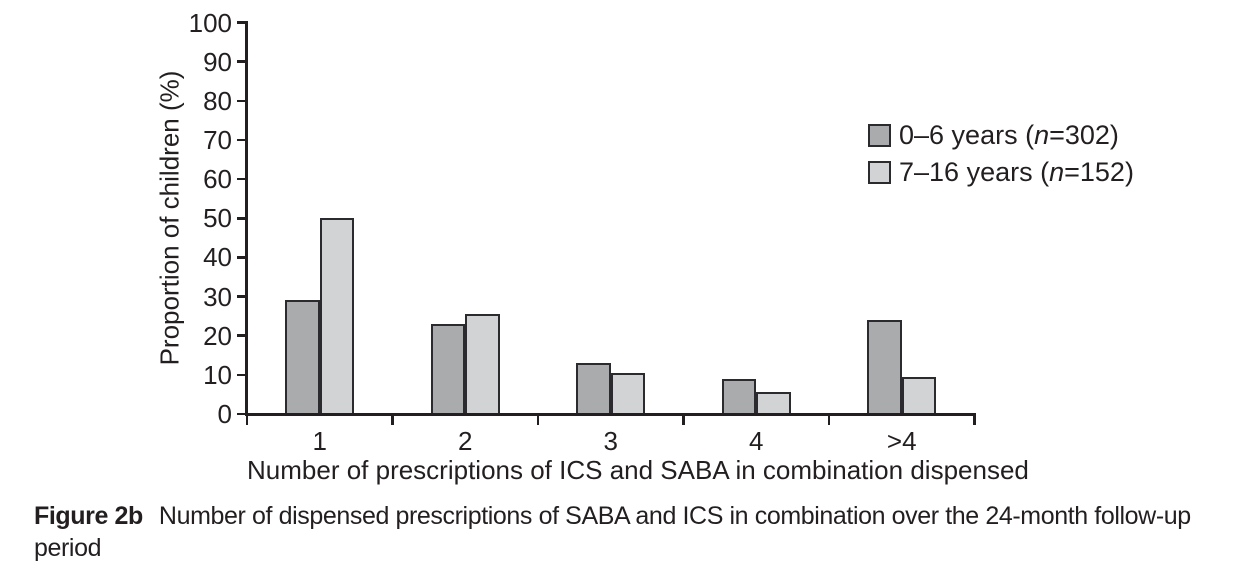 The height and width of the screenshot is (570, 1234). What do you see at coordinates (337, 317) in the screenshot?
I see `bar-age-7-16-x1` at bounding box center [337, 317].